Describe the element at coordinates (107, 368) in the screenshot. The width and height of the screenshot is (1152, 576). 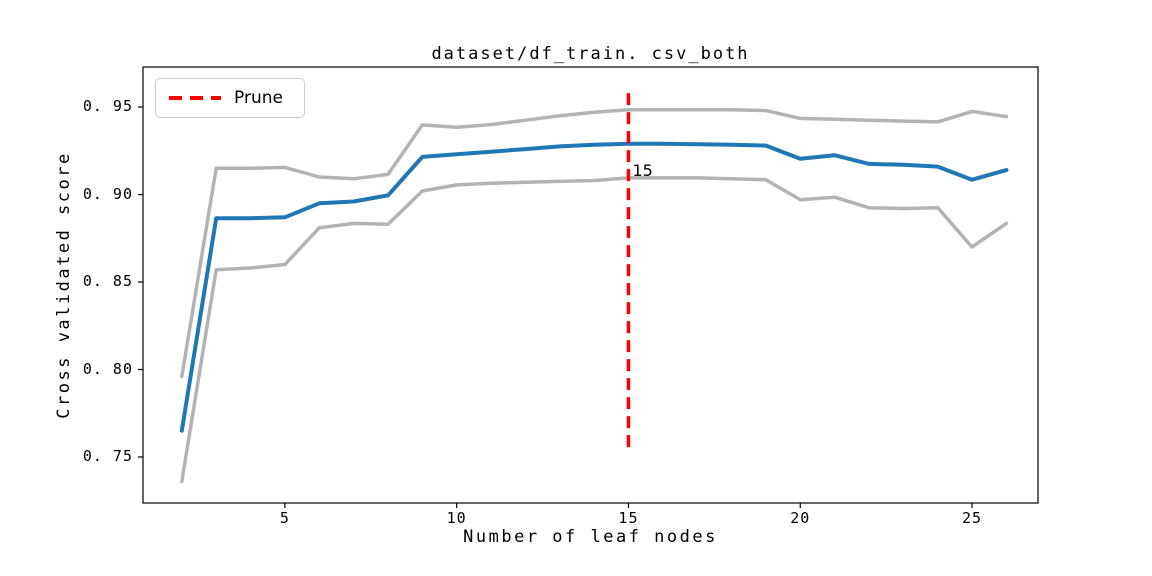
I see `y-tick-label: 0. 80` at that location.